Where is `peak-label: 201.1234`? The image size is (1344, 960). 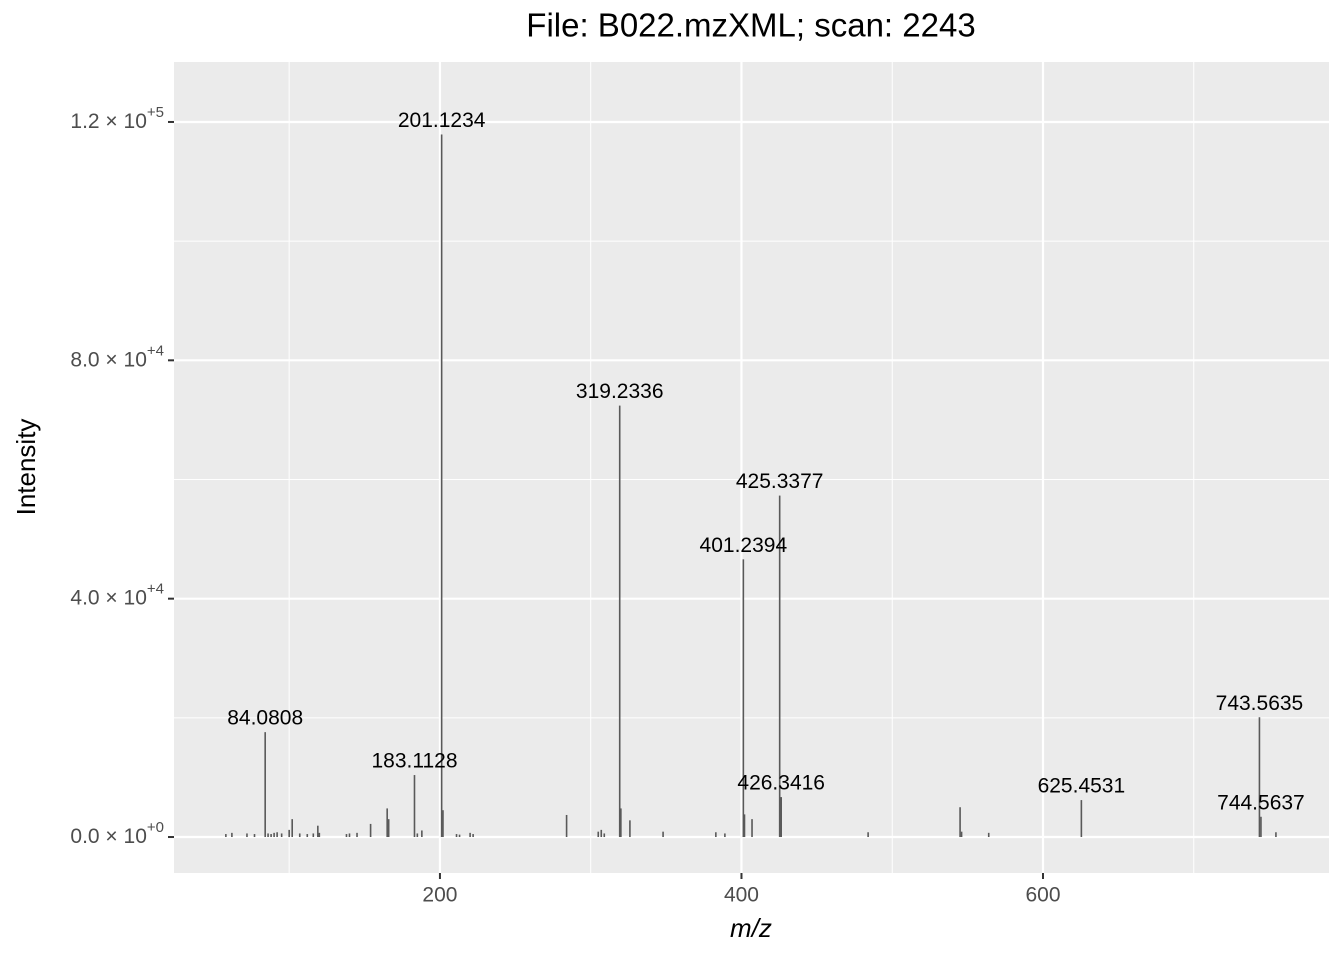
peak-label: 201.1234 is located at coordinates (442, 120).